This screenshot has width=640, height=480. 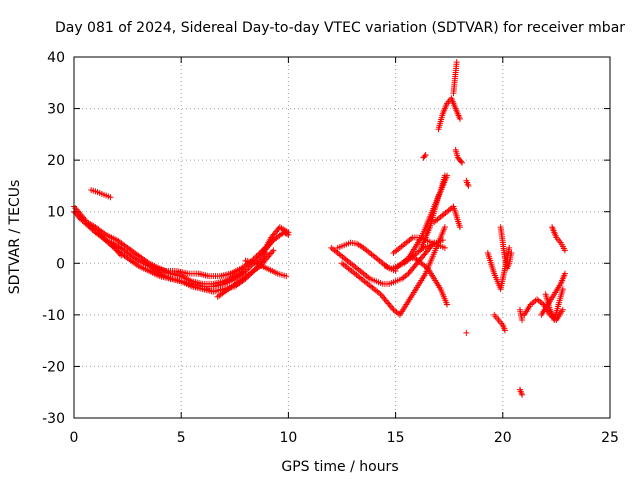 I want to click on y-tick-label: 20, so click(x=56, y=161).